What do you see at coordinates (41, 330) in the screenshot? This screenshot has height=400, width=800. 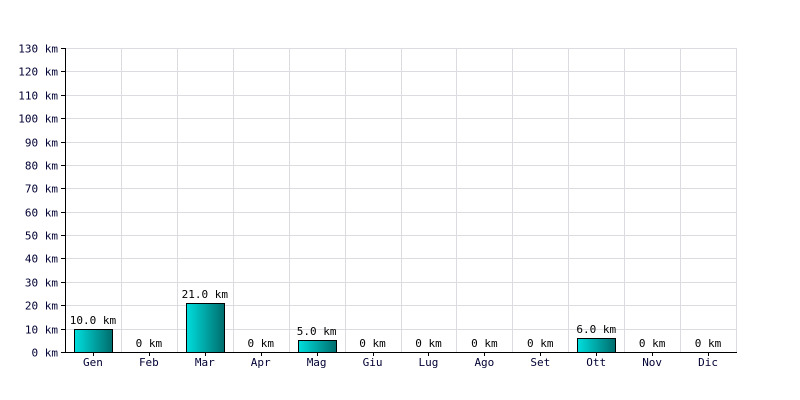 I see `y-tick-label: 10 km` at bounding box center [41, 330].